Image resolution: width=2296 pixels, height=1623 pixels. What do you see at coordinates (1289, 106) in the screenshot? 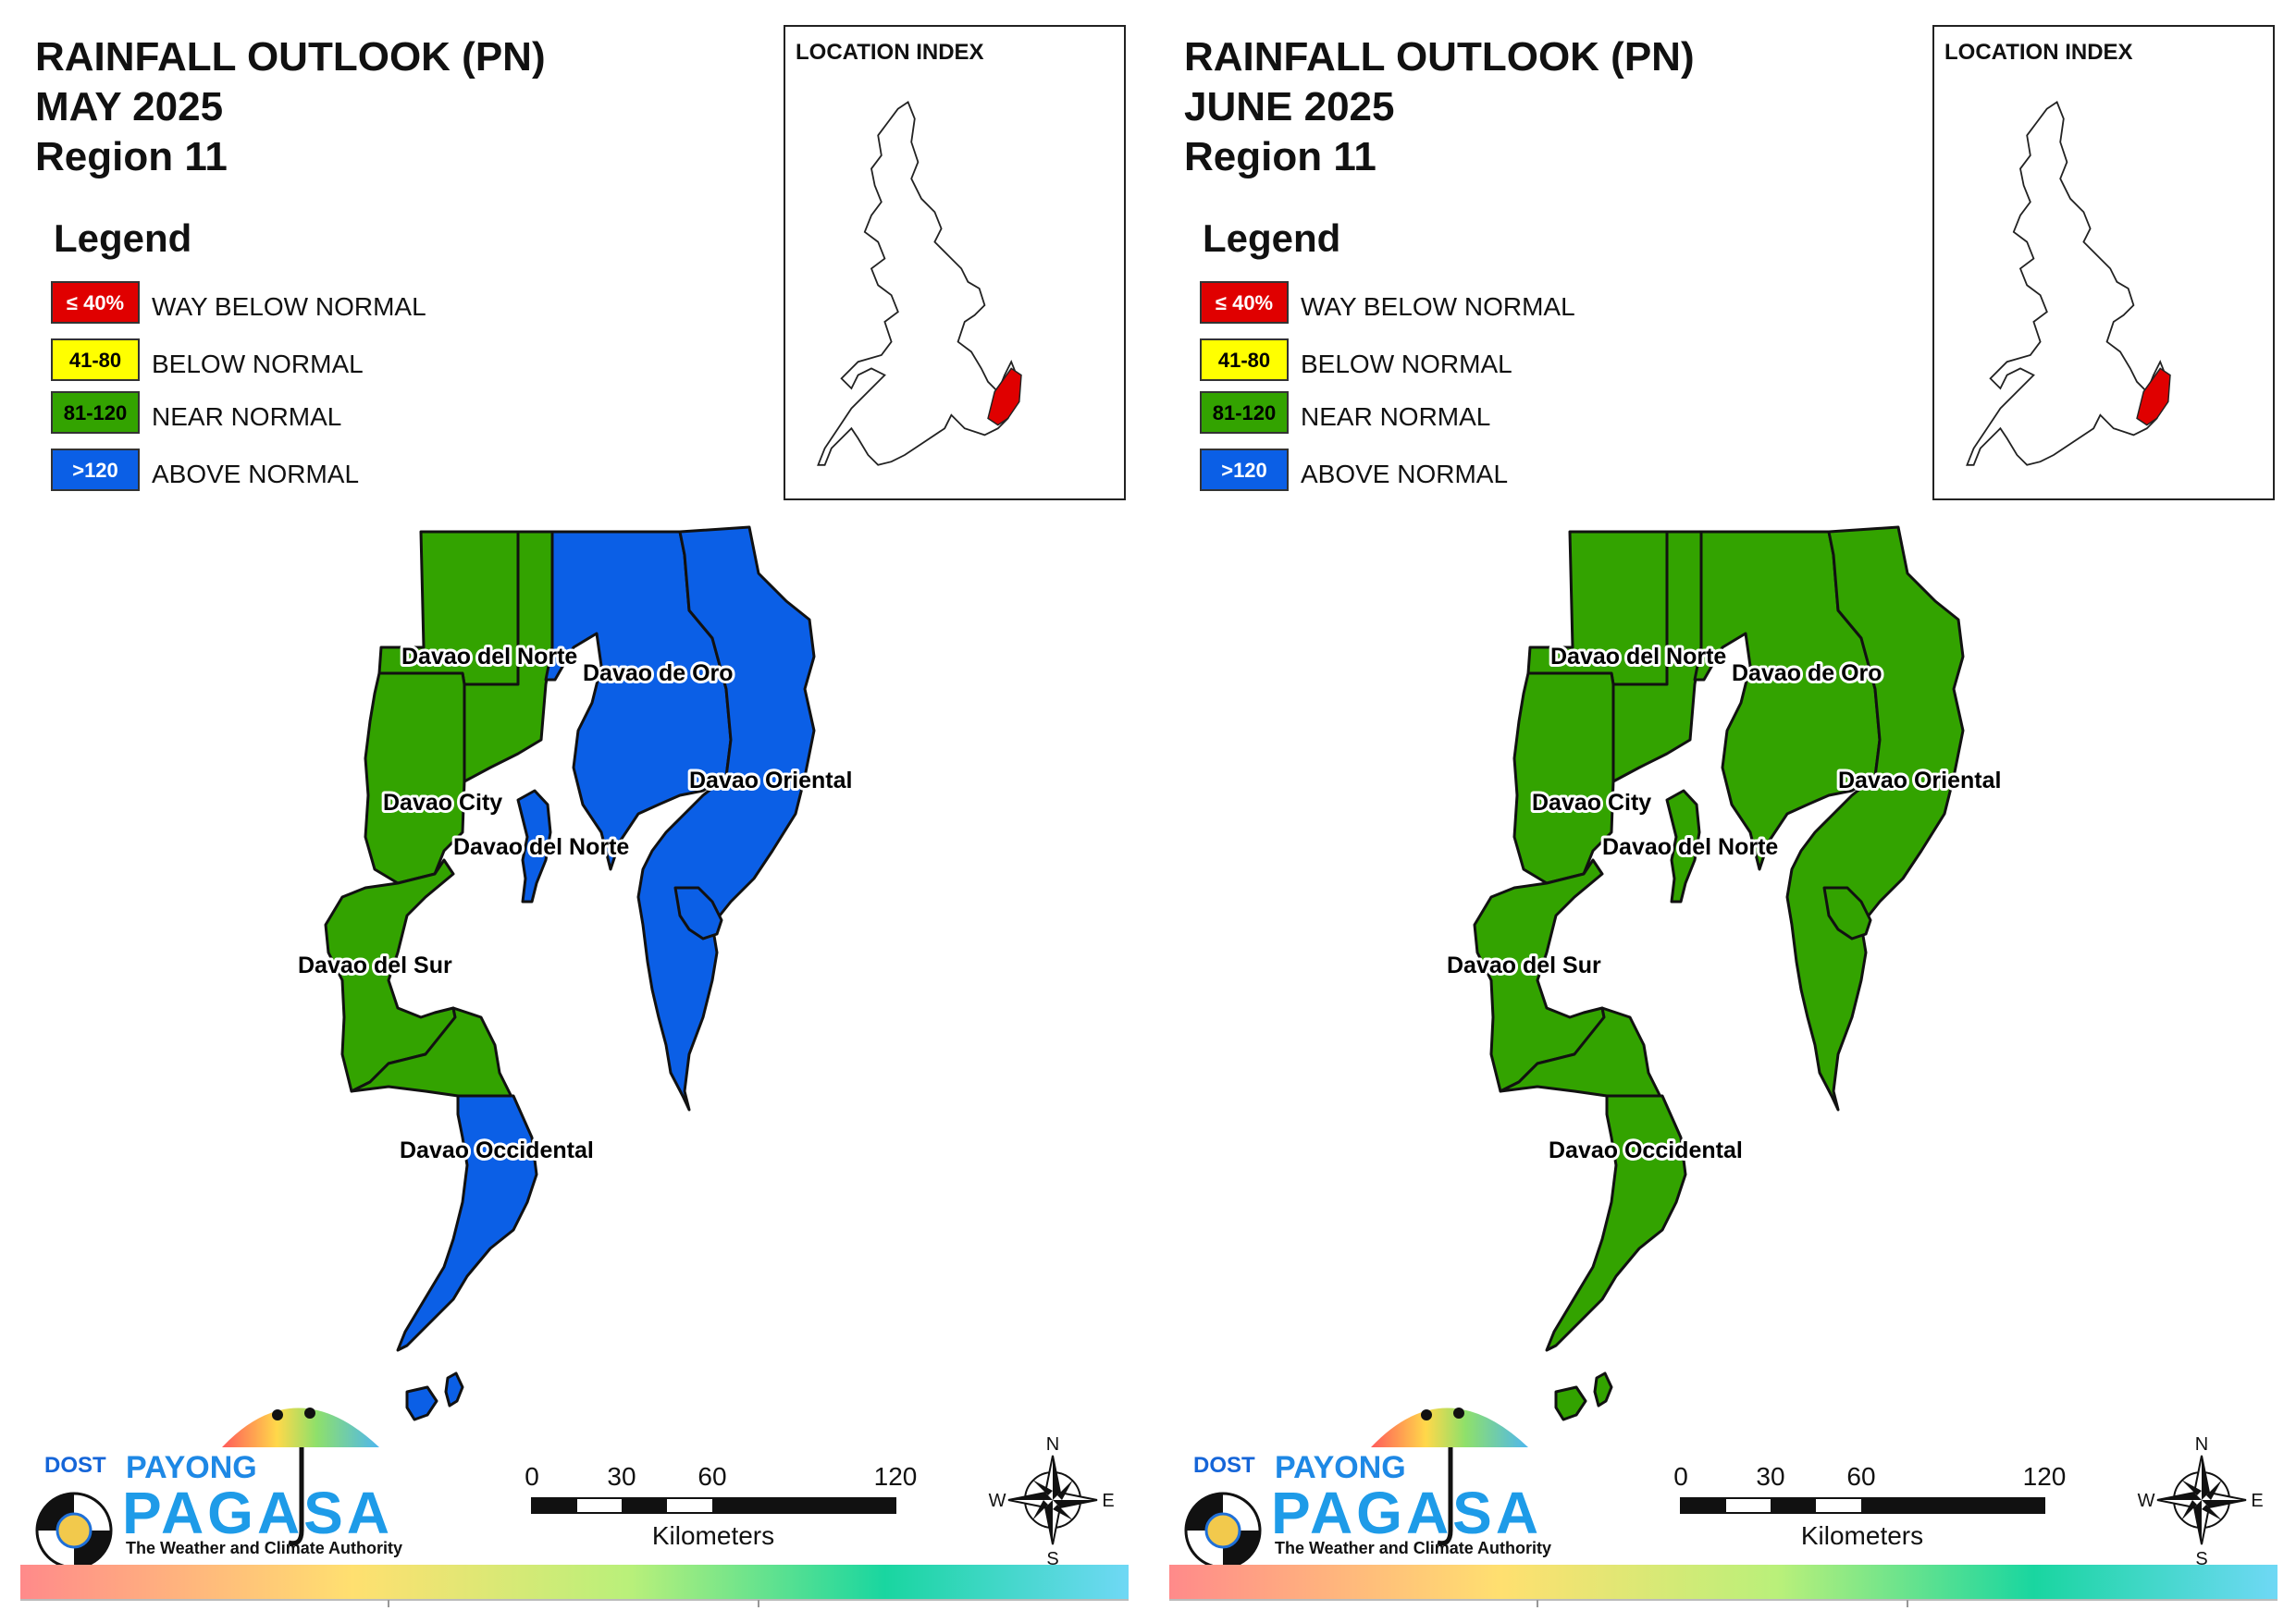
I see `title-month: JUNE 2025` at bounding box center [1289, 106].